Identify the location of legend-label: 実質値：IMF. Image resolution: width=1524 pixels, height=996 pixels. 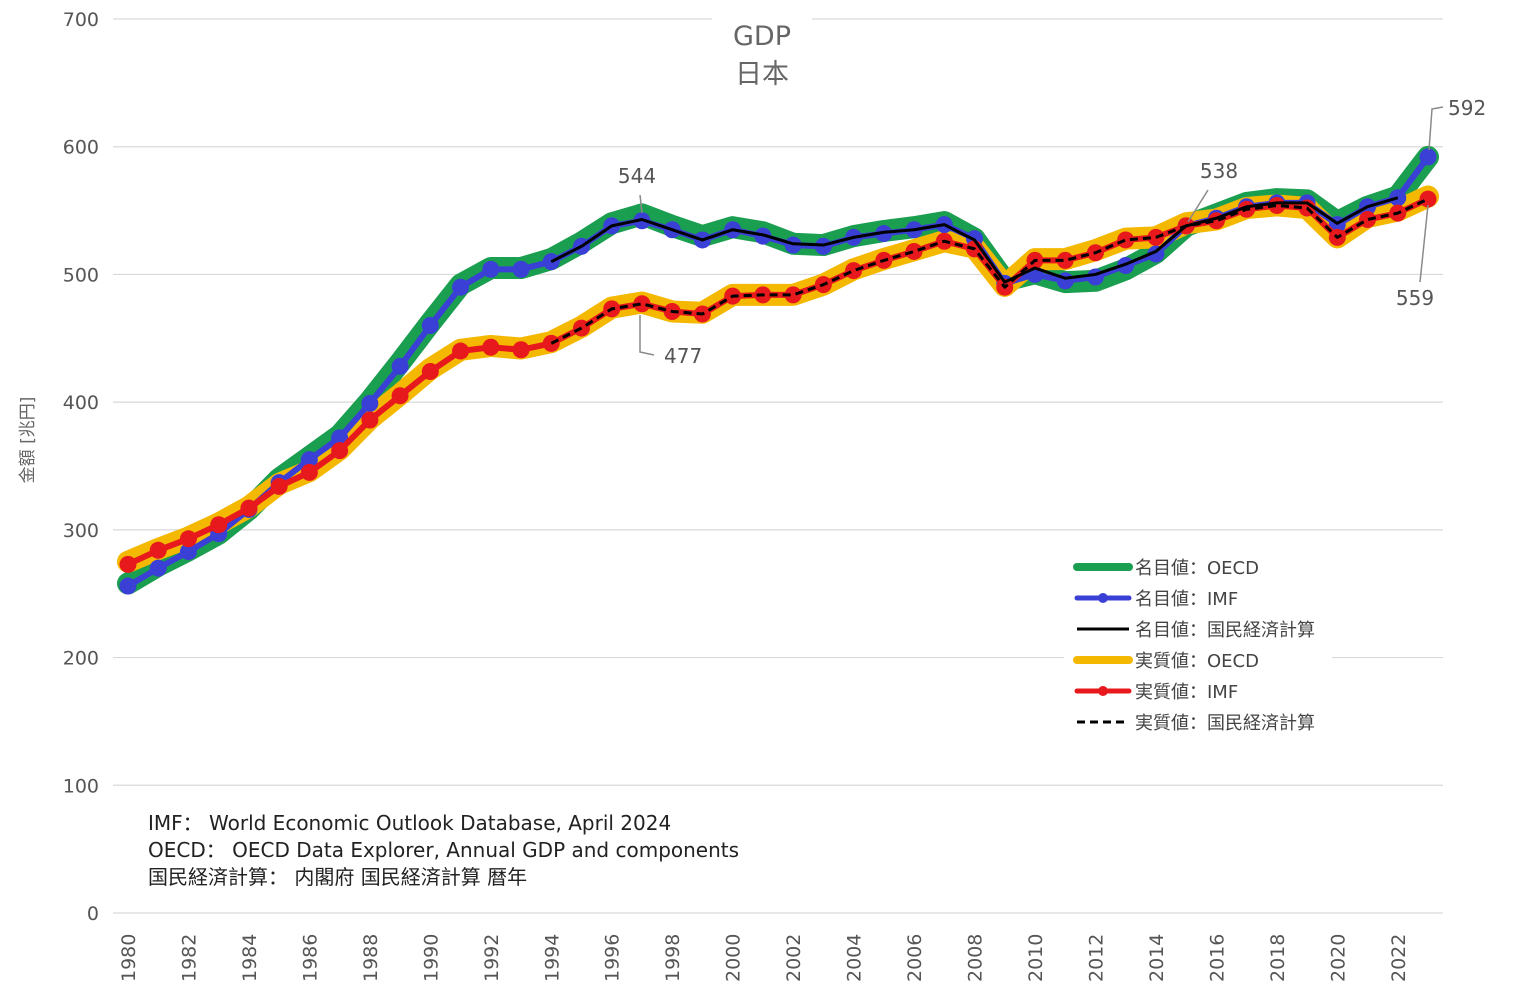
(1186, 692).